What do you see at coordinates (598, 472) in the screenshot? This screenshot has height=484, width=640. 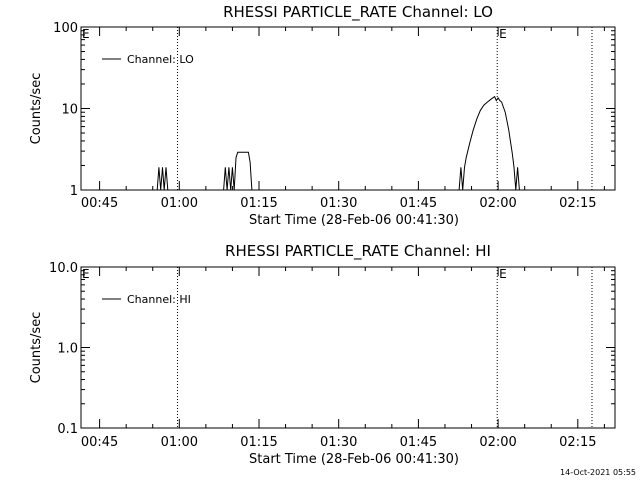 I see `generated-timestamp: 14-Oct-2021 05:55` at bounding box center [598, 472].